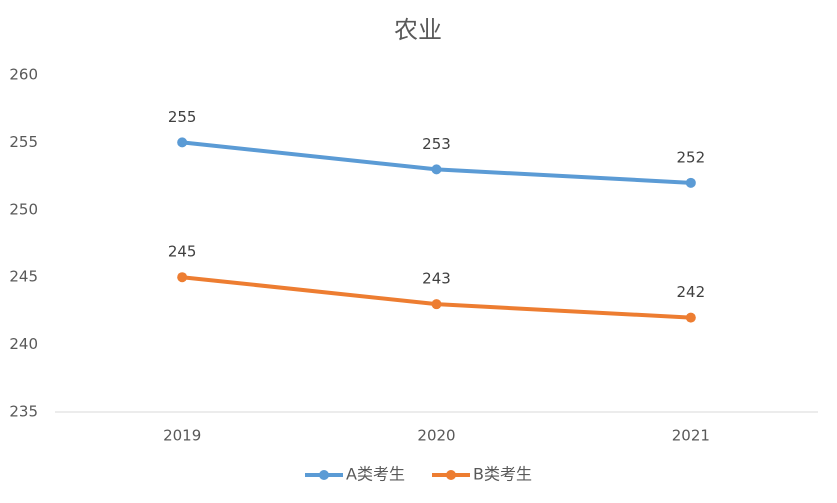  What do you see at coordinates (23, 277) in the screenshot?
I see `y-tick-label: 245` at bounding box center [23, 277].